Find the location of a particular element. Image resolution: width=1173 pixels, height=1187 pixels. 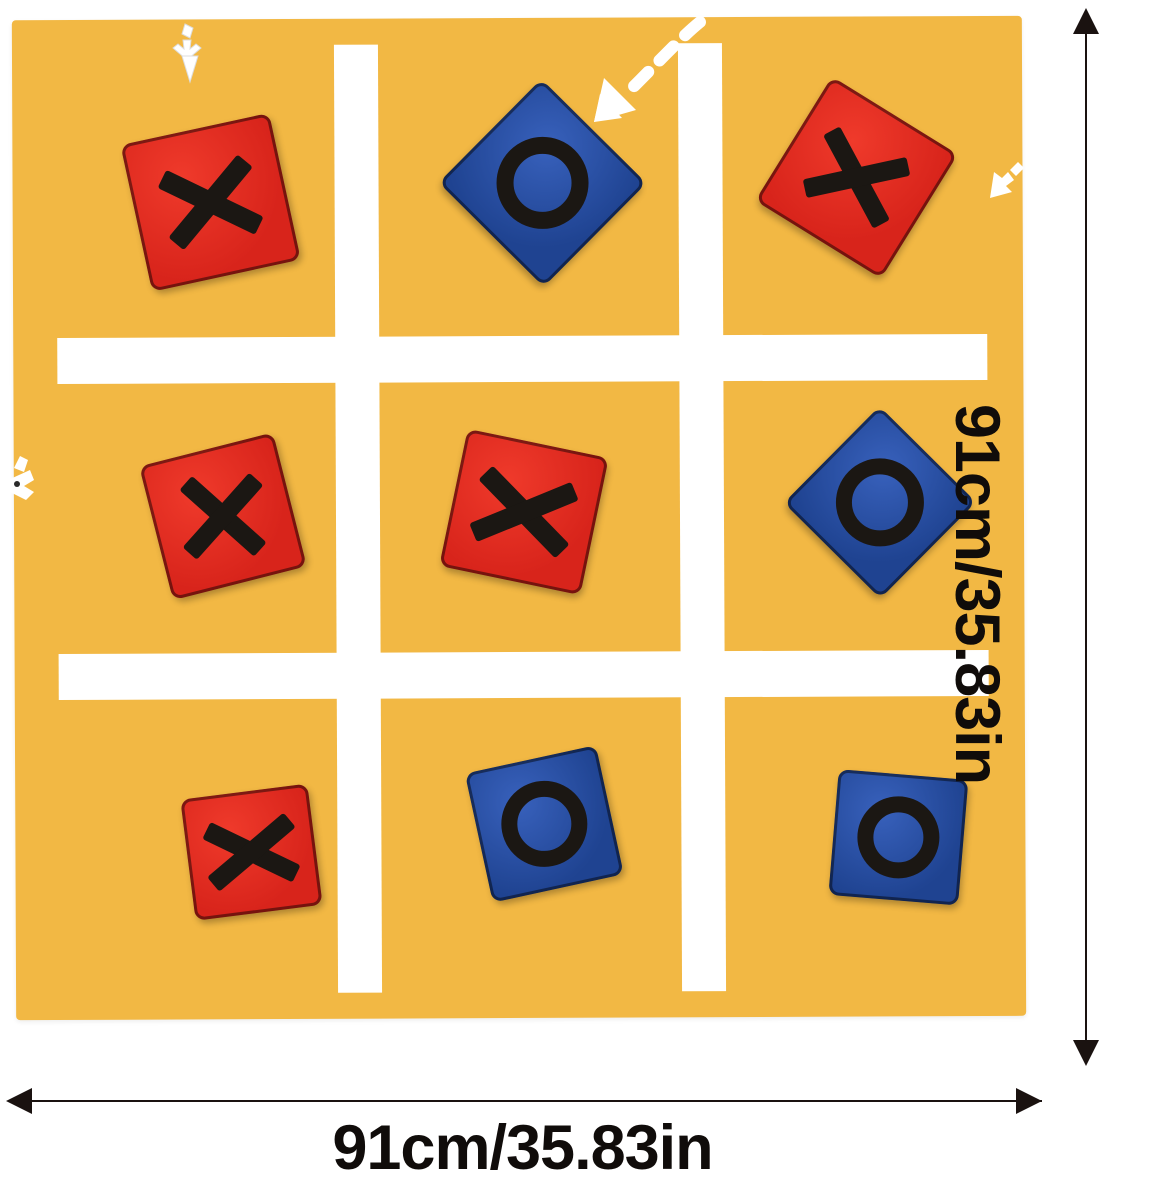

beanbag-o-bottom-right is located at coordinates (898, 837).